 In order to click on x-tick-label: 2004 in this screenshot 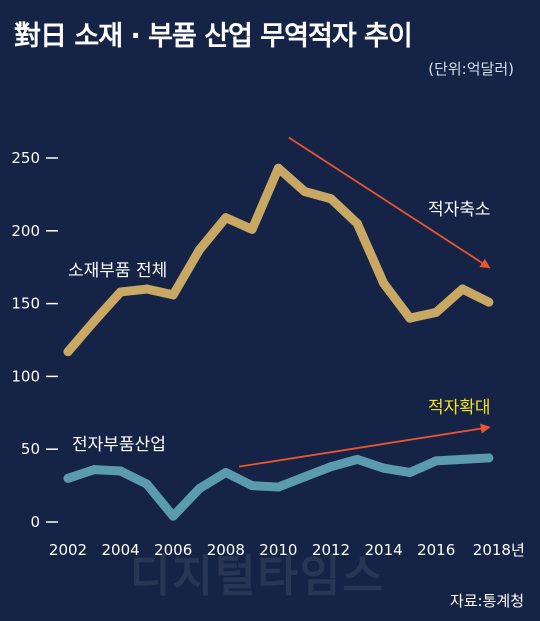, I will do `click(121, 550)`.